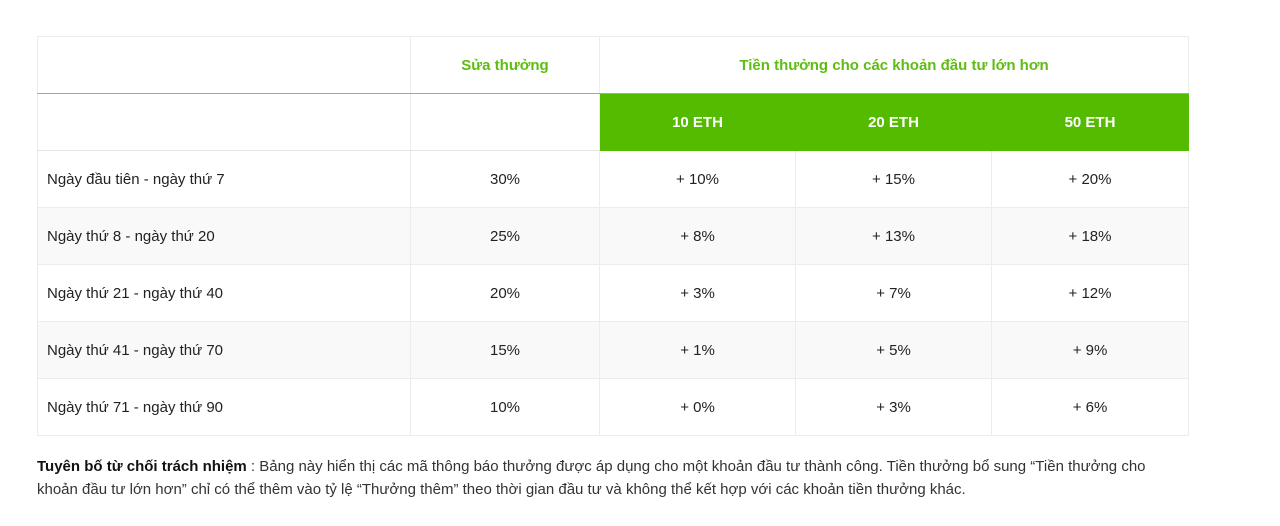 The width and height of the screenshot is (1280, 526). I want to click on period-cell: Ngày thứ 21 - ngày thứ 40, so click(224, 293).